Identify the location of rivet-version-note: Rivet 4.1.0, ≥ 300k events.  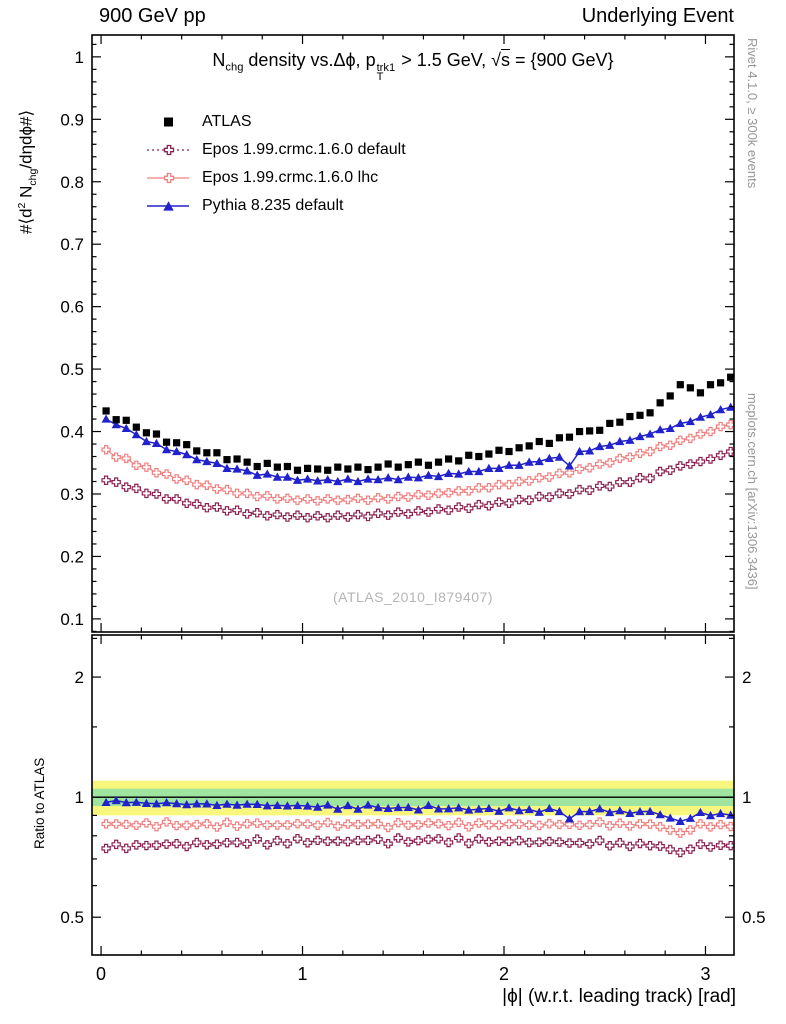
(752, 113).